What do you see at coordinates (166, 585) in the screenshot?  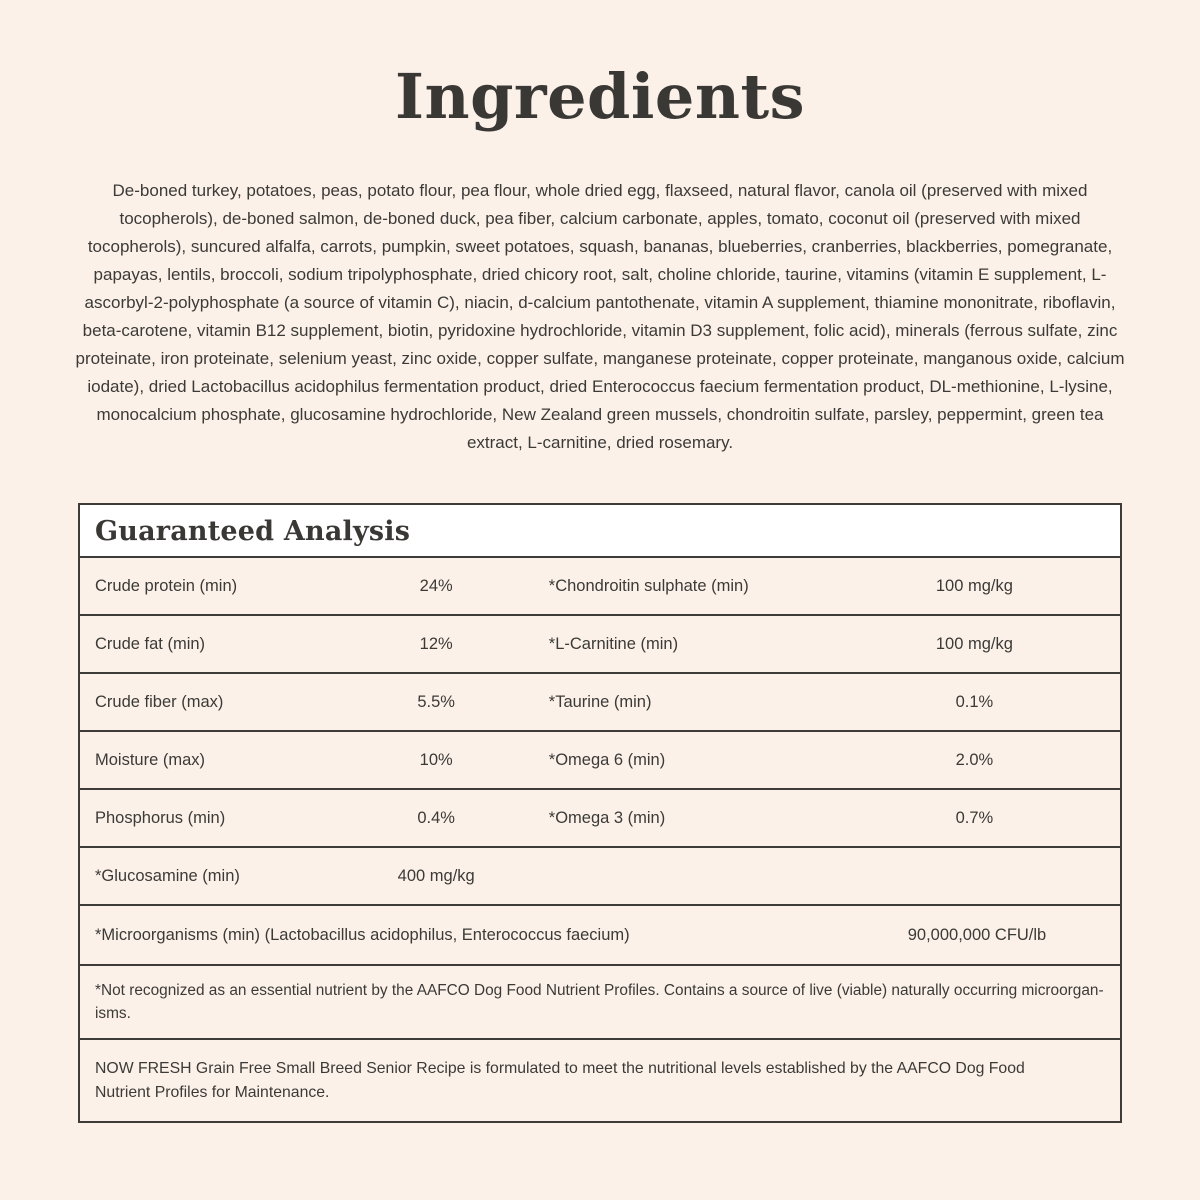 I see `nutrient-label: Crude protein (min)` at bounding box center [166, 585].